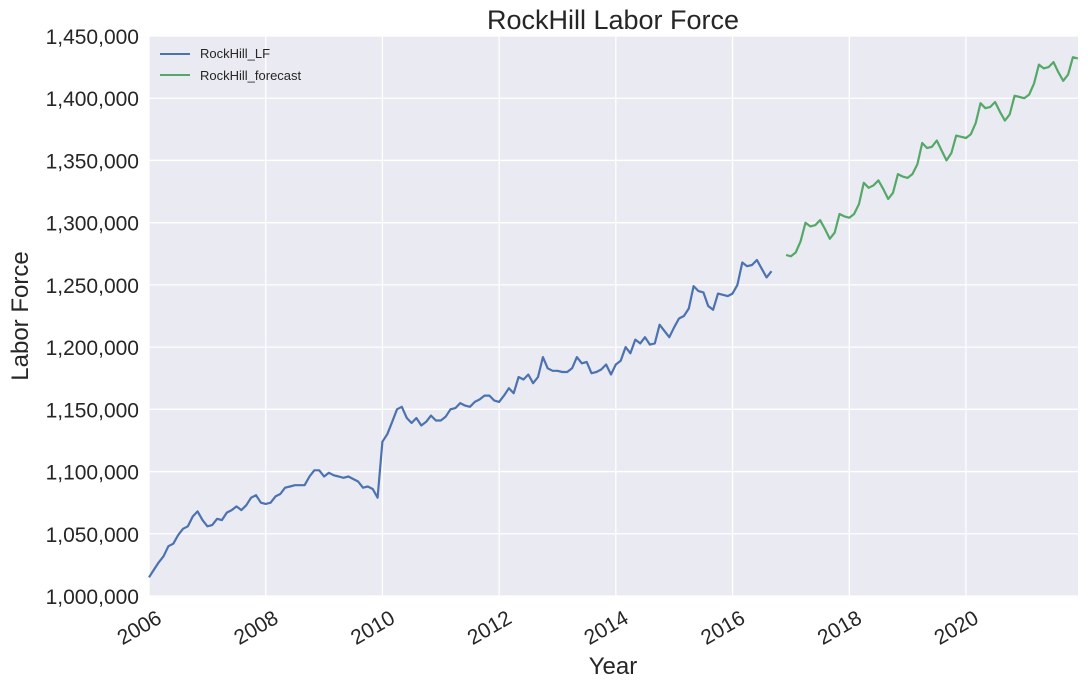  I want to click on legend: RockHill_LF RockHill_forecast, so click(231, 64).